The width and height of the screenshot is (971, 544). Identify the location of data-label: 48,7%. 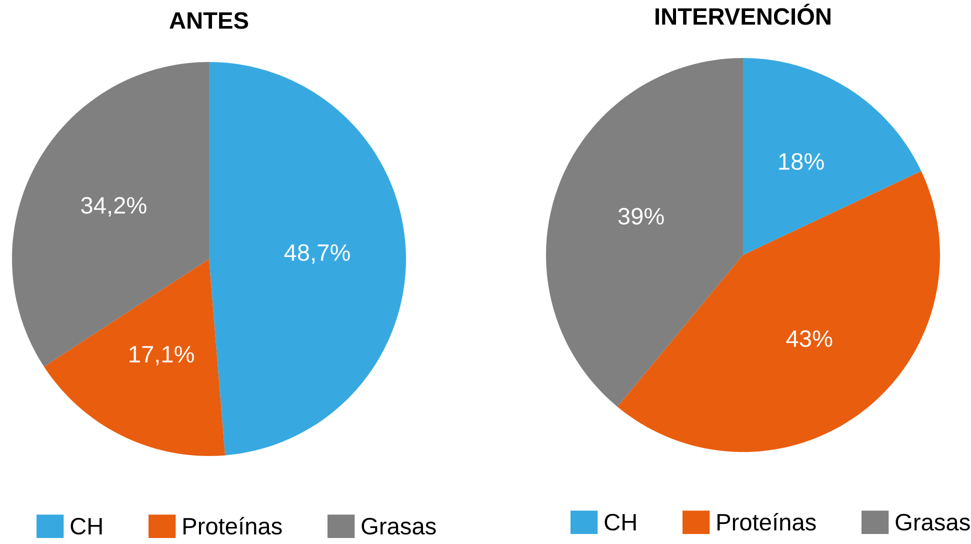
(317, 254).